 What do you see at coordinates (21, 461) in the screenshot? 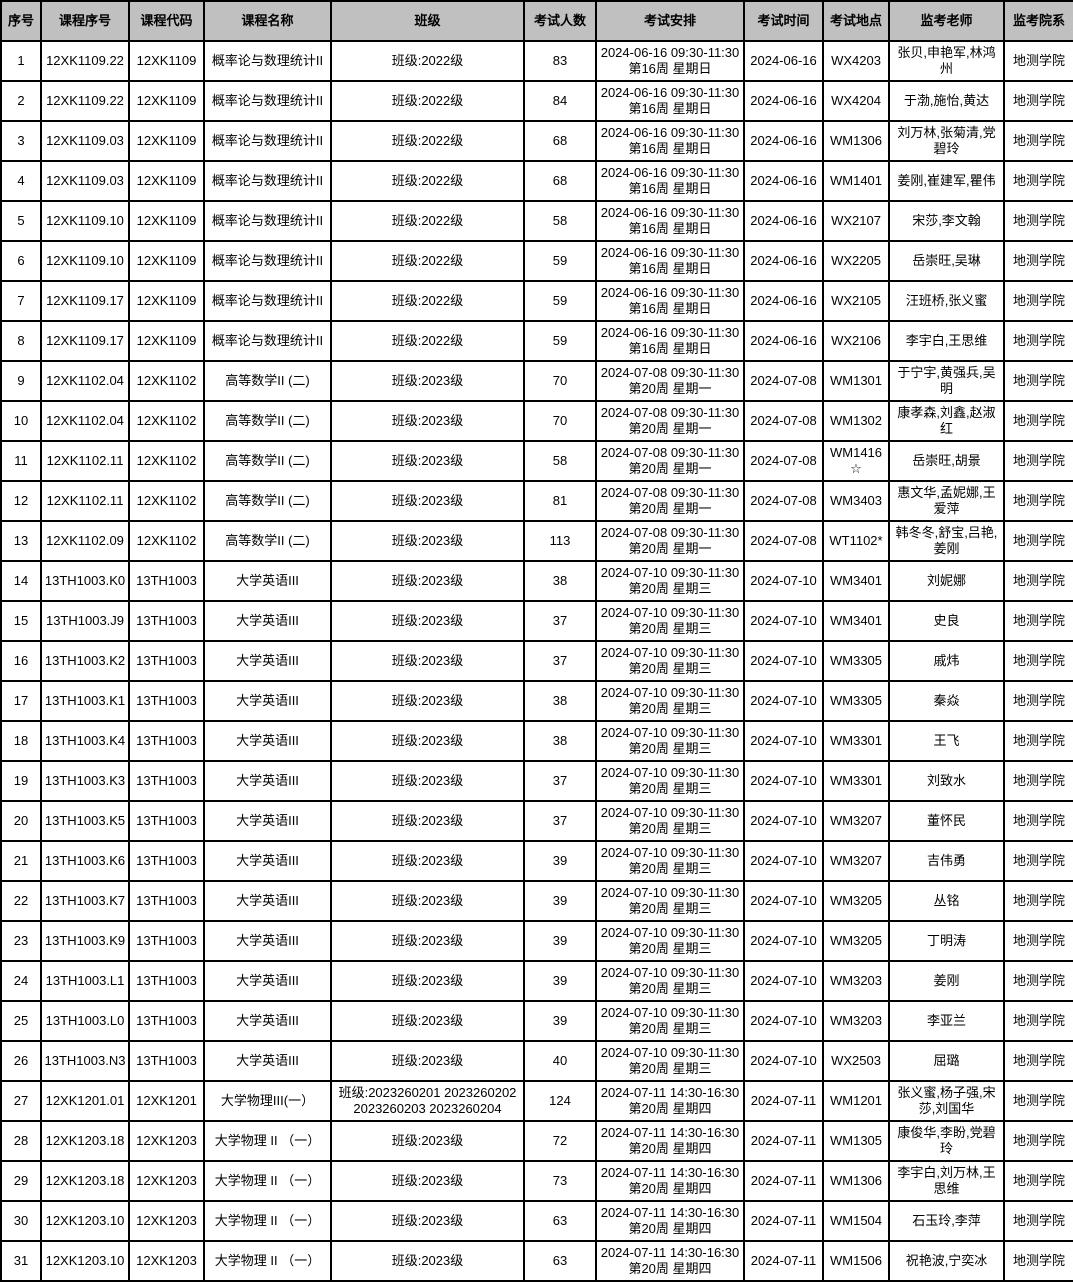
I see `cell-seq: 11` at bounding box center [21, 461].